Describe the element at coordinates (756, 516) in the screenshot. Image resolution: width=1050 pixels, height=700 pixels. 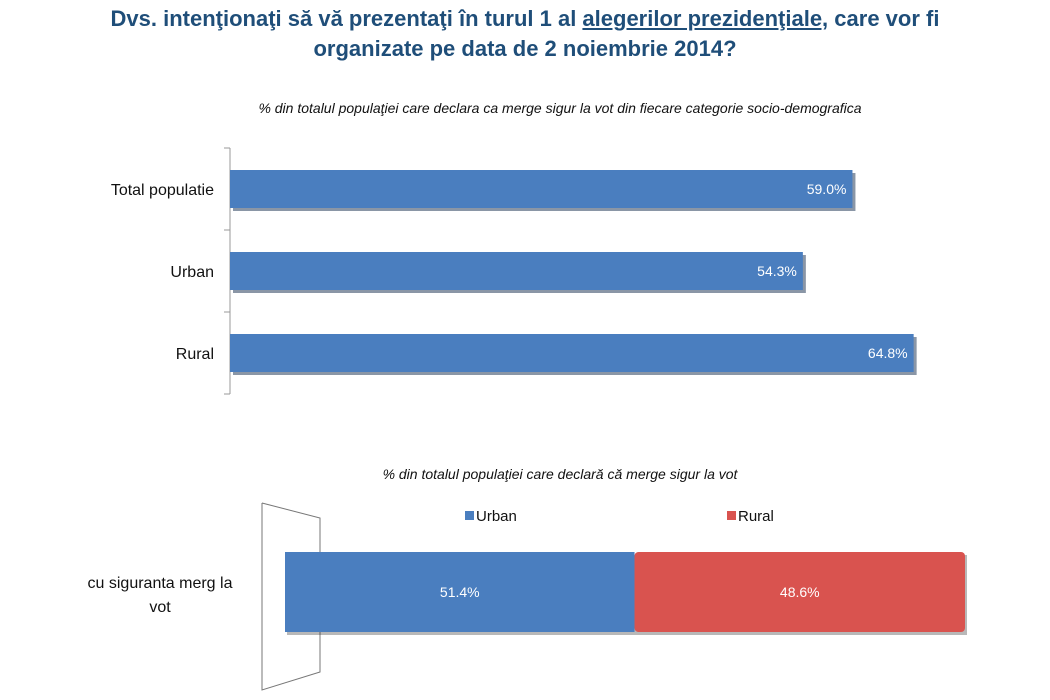
I see `legend-label: Rural` at that location.